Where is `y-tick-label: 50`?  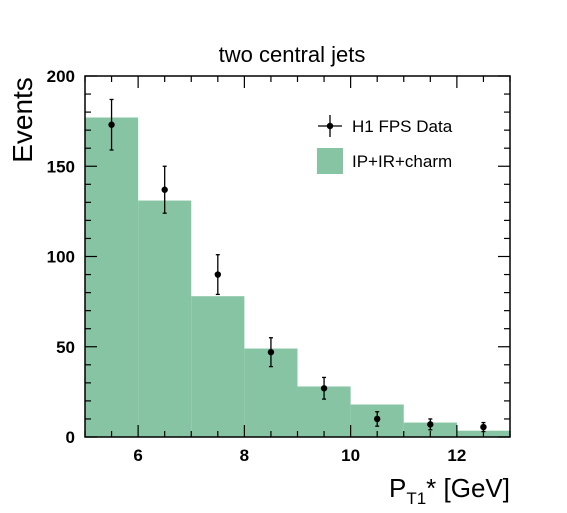
y-tick-label: 50 is located at coordinates (65, 347).